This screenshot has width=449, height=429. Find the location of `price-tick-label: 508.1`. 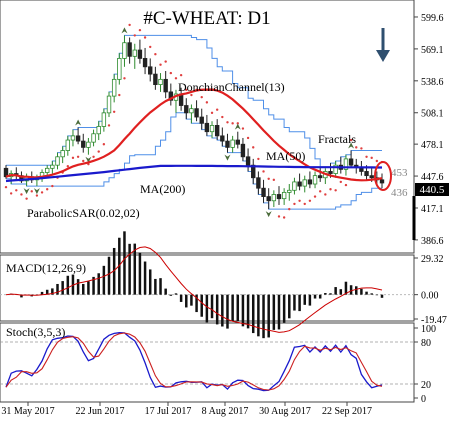

price-tick-label: 508.1 is located at coordinates (432, 114).